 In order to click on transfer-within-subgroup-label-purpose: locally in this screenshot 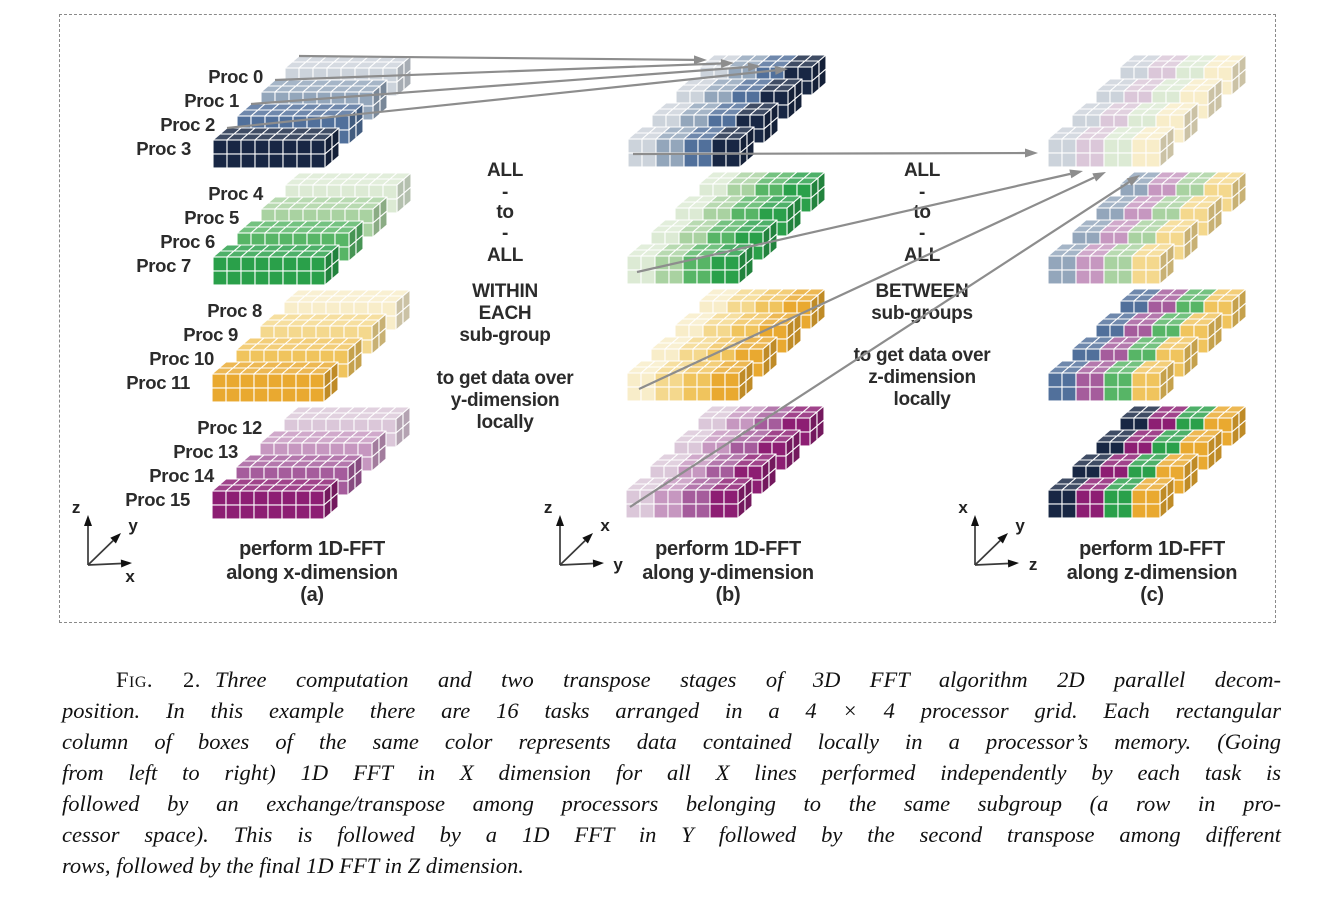, I will do `click(505, 422)`.